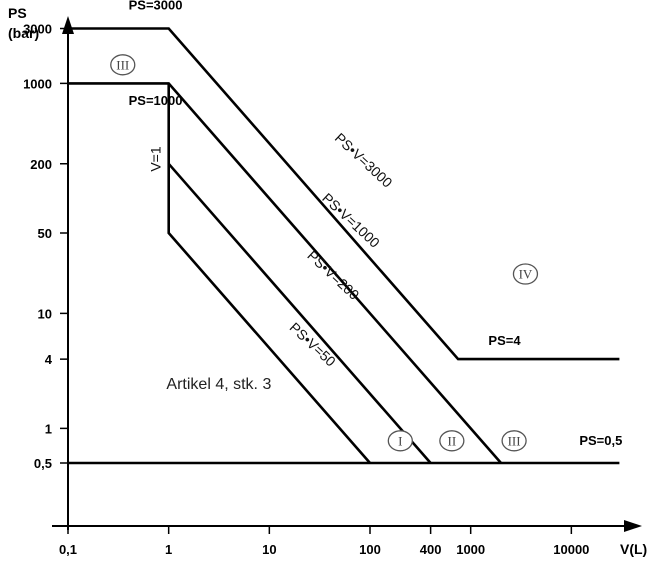 The width and height of the screenshot is (660, 564). Describe the element at coordinates (504, 340) in the screenshot. I see `line-value-label: PS=4` at that location.